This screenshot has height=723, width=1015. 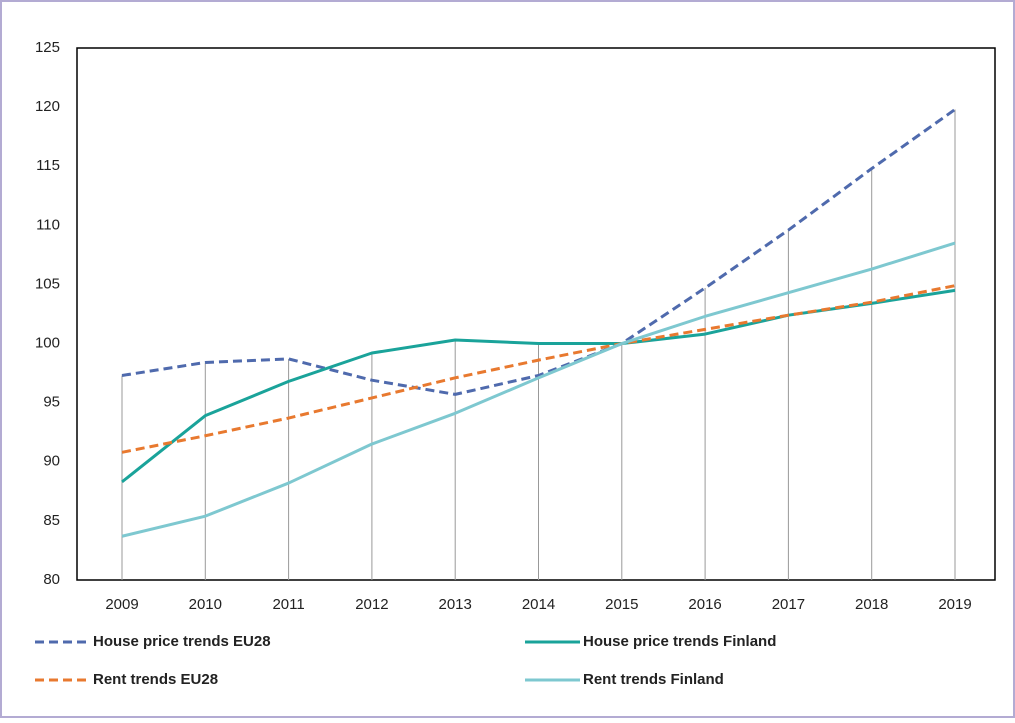 I want to click on y-tick-label: 125, so click(x=47, y=47).